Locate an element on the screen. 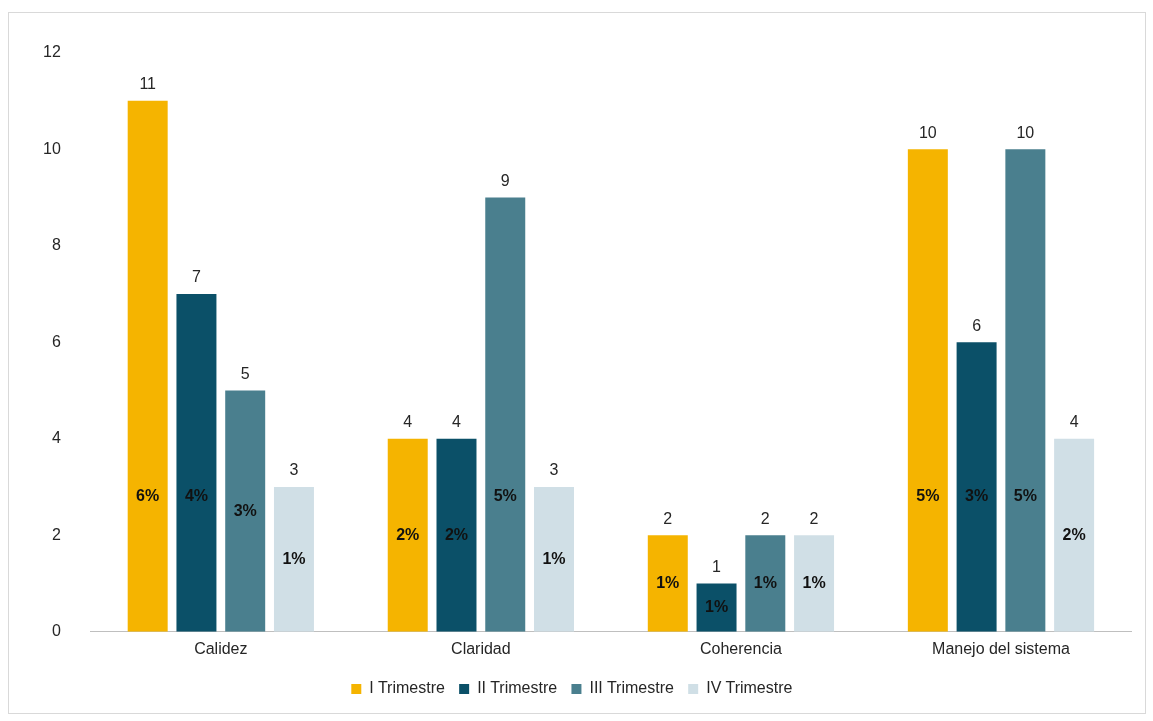 The image size is (1153, 721). annotation: 4% is located at coordinates (196, 496).